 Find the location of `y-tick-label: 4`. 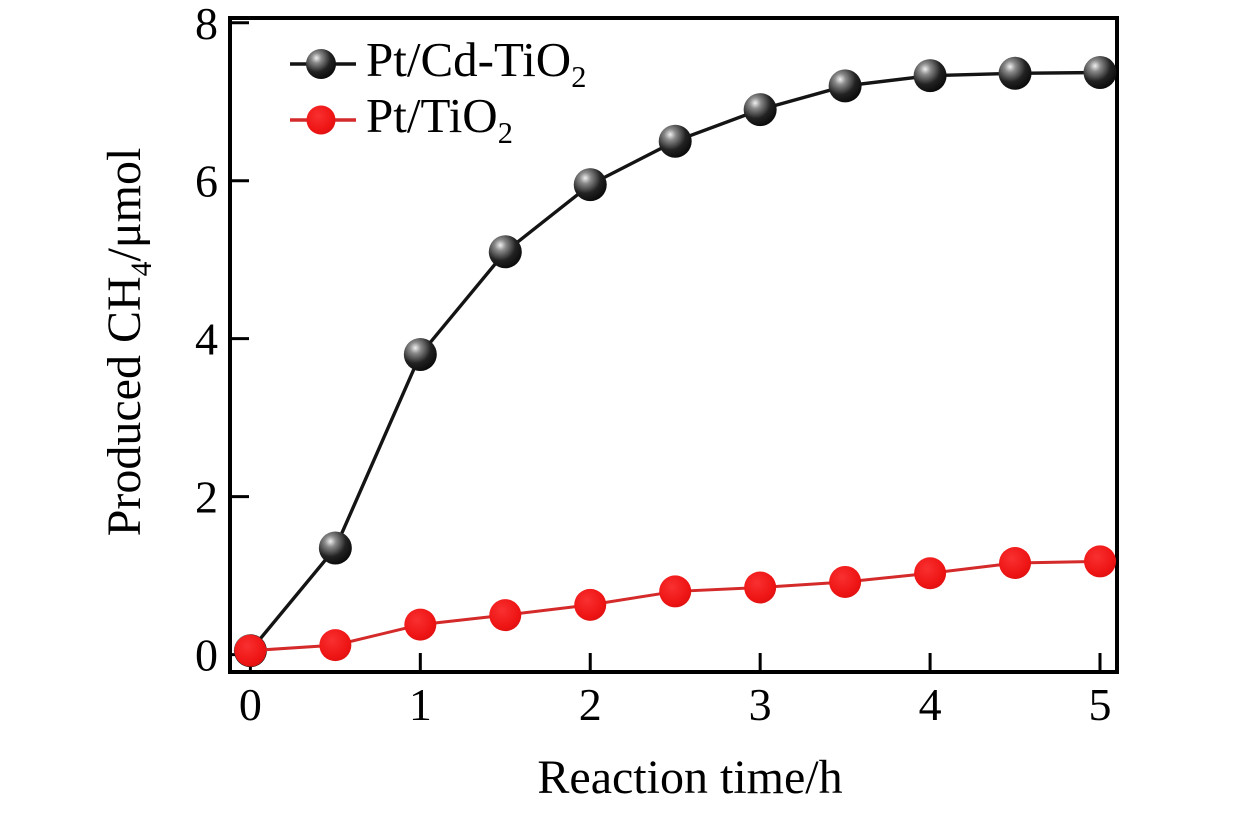

y-tick-label: 4 is located at coordinates (206, 339).